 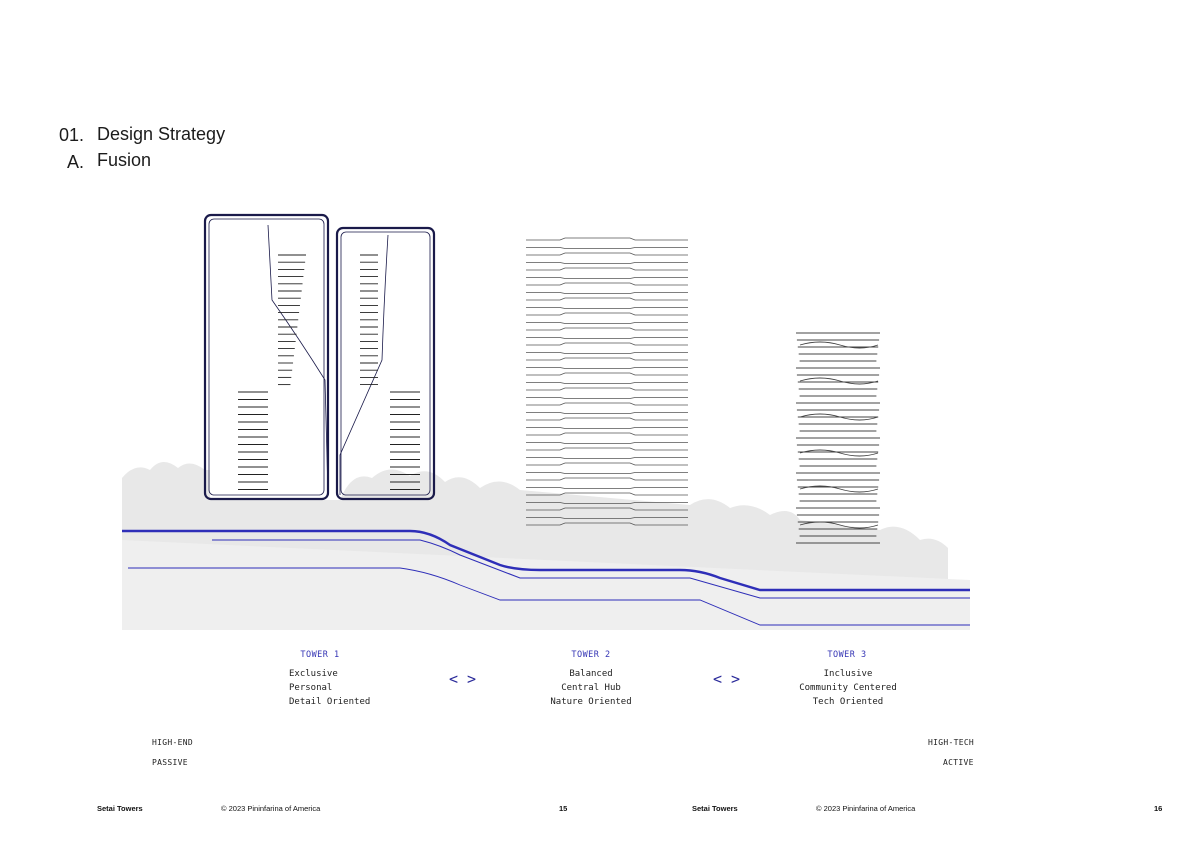 I want to click on sub-title: Fusion, so click(x=124, y=160).